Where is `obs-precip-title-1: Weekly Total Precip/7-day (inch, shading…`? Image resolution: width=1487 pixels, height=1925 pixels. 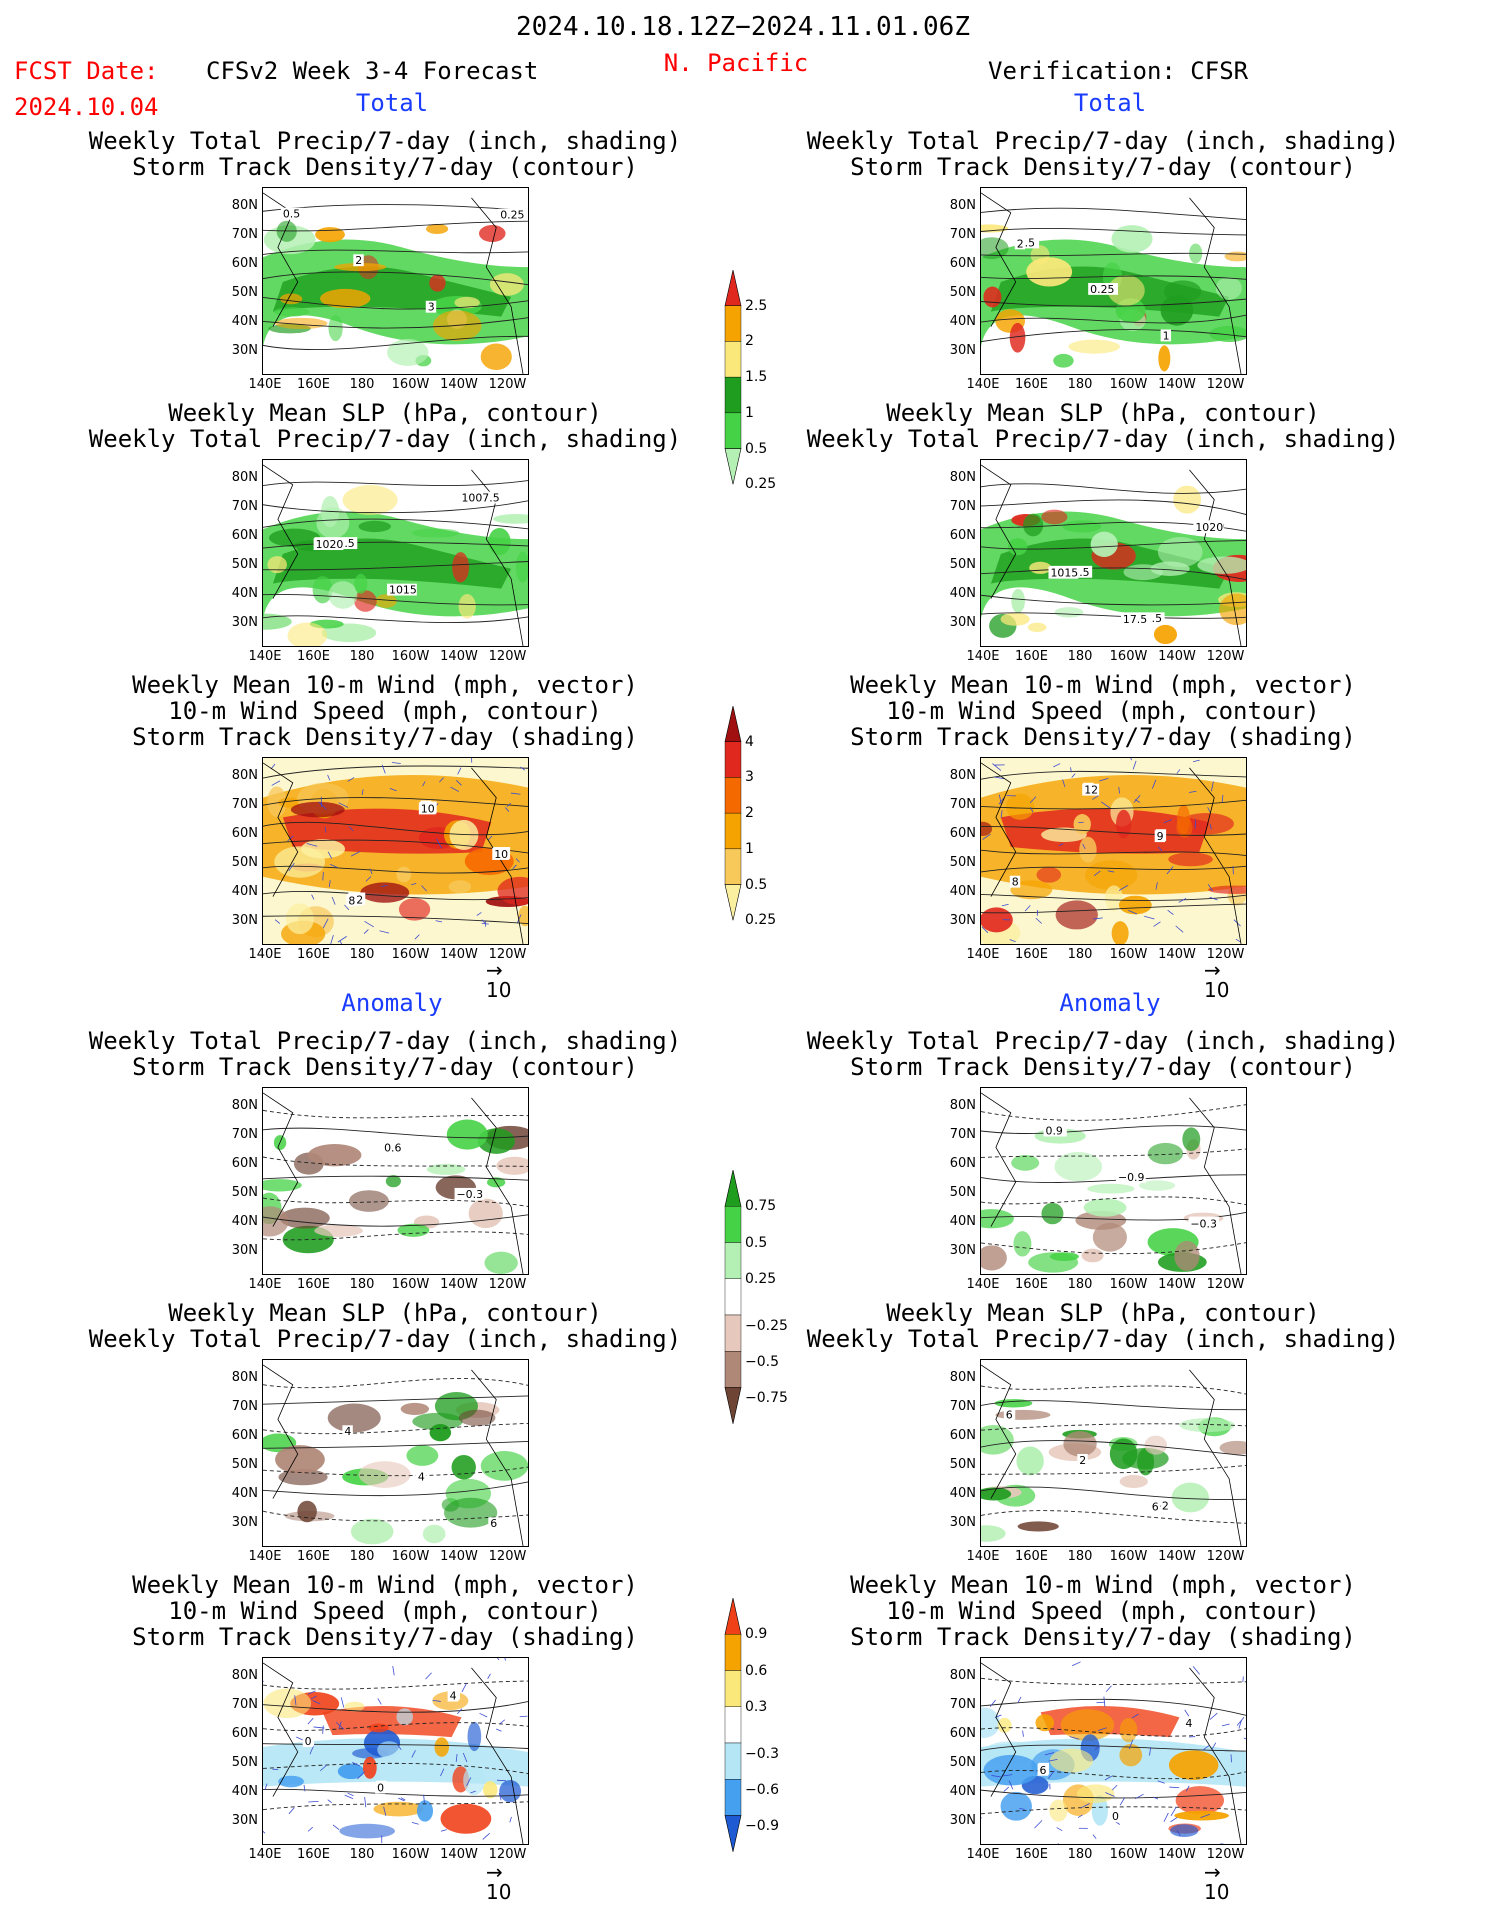
obs-precip-title-1: Weekly Total Precip/7-day (inch, shading… is located at coordinates (1103, 141).